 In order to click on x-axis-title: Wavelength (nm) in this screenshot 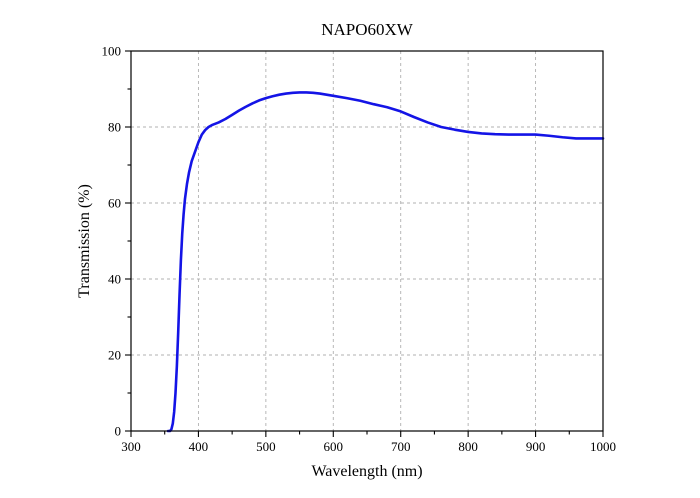, I will do `click(366, 471)`.